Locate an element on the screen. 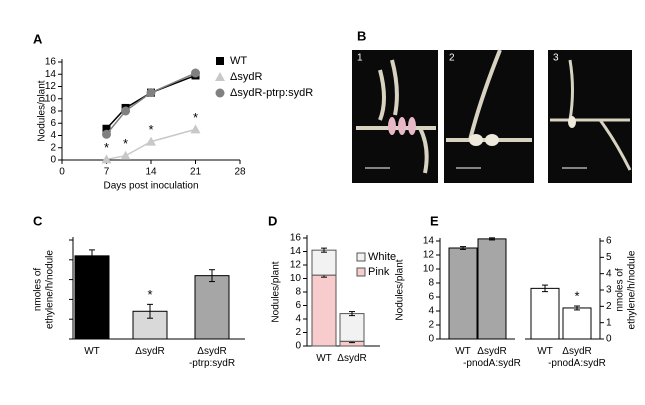  legend-label: ΔsydR is located at coordinates (246, 77).